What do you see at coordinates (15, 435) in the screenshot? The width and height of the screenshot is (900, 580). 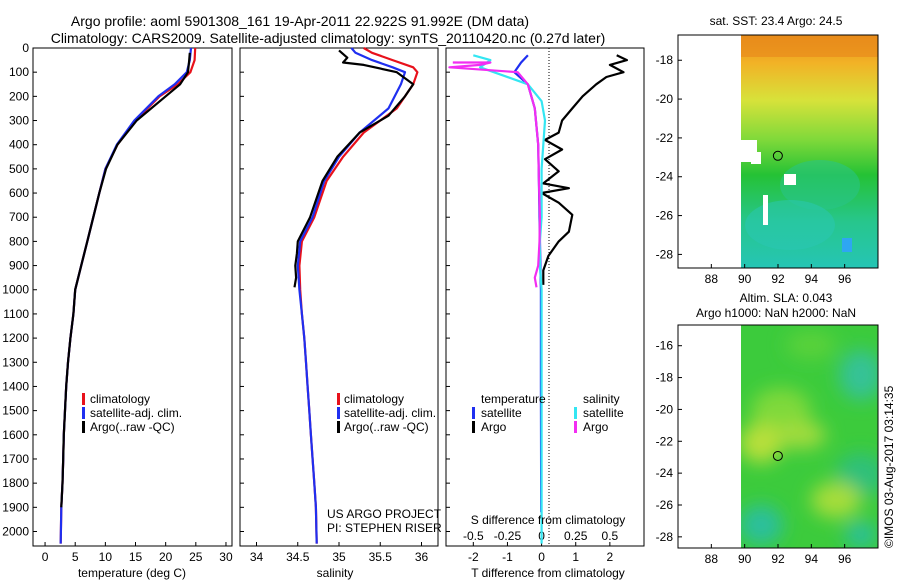 I see `depth-tick-label: 1600` at bounding box center [15, 435].